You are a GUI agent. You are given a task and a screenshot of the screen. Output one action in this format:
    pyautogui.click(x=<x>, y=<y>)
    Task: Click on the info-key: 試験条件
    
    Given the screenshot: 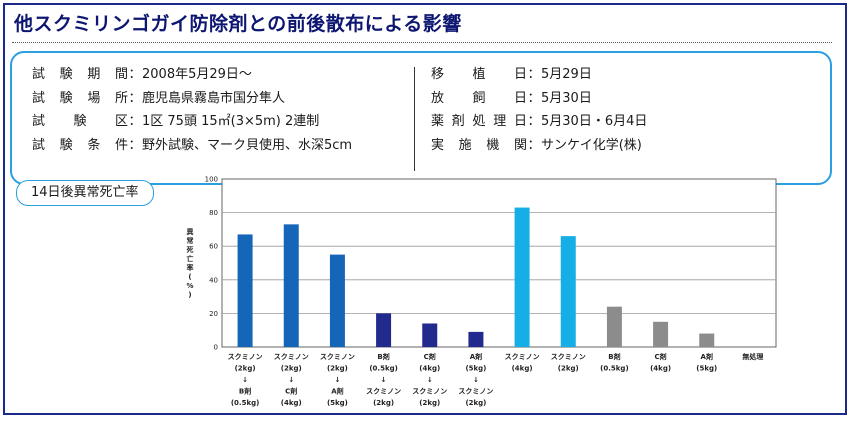 What is the action you would take?
    pyautogui.click(x=80, y=145)
    